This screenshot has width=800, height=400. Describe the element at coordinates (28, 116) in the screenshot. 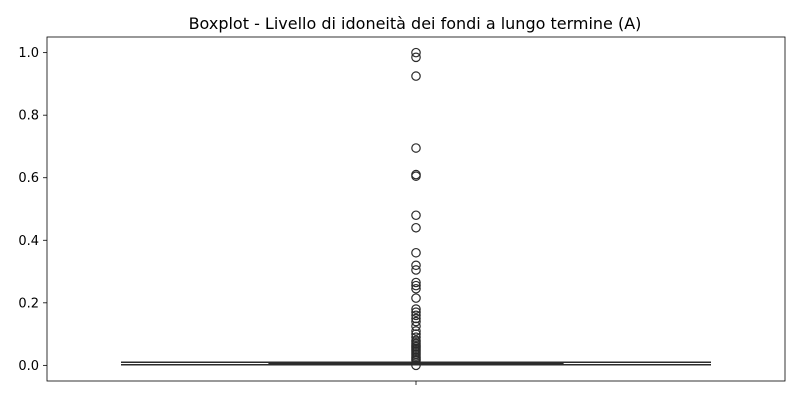

I see `y-tick-label: 0.8` at that location.